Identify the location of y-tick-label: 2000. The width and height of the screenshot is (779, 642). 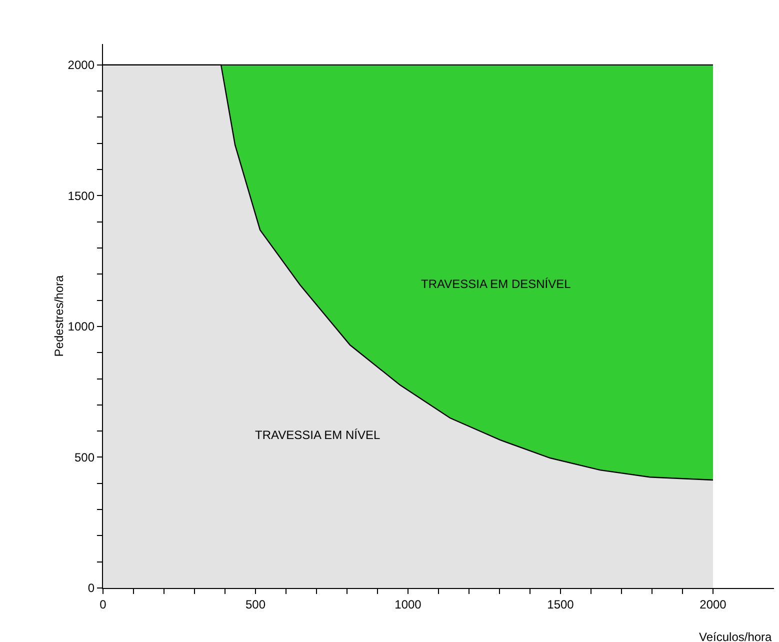
(81, 65).